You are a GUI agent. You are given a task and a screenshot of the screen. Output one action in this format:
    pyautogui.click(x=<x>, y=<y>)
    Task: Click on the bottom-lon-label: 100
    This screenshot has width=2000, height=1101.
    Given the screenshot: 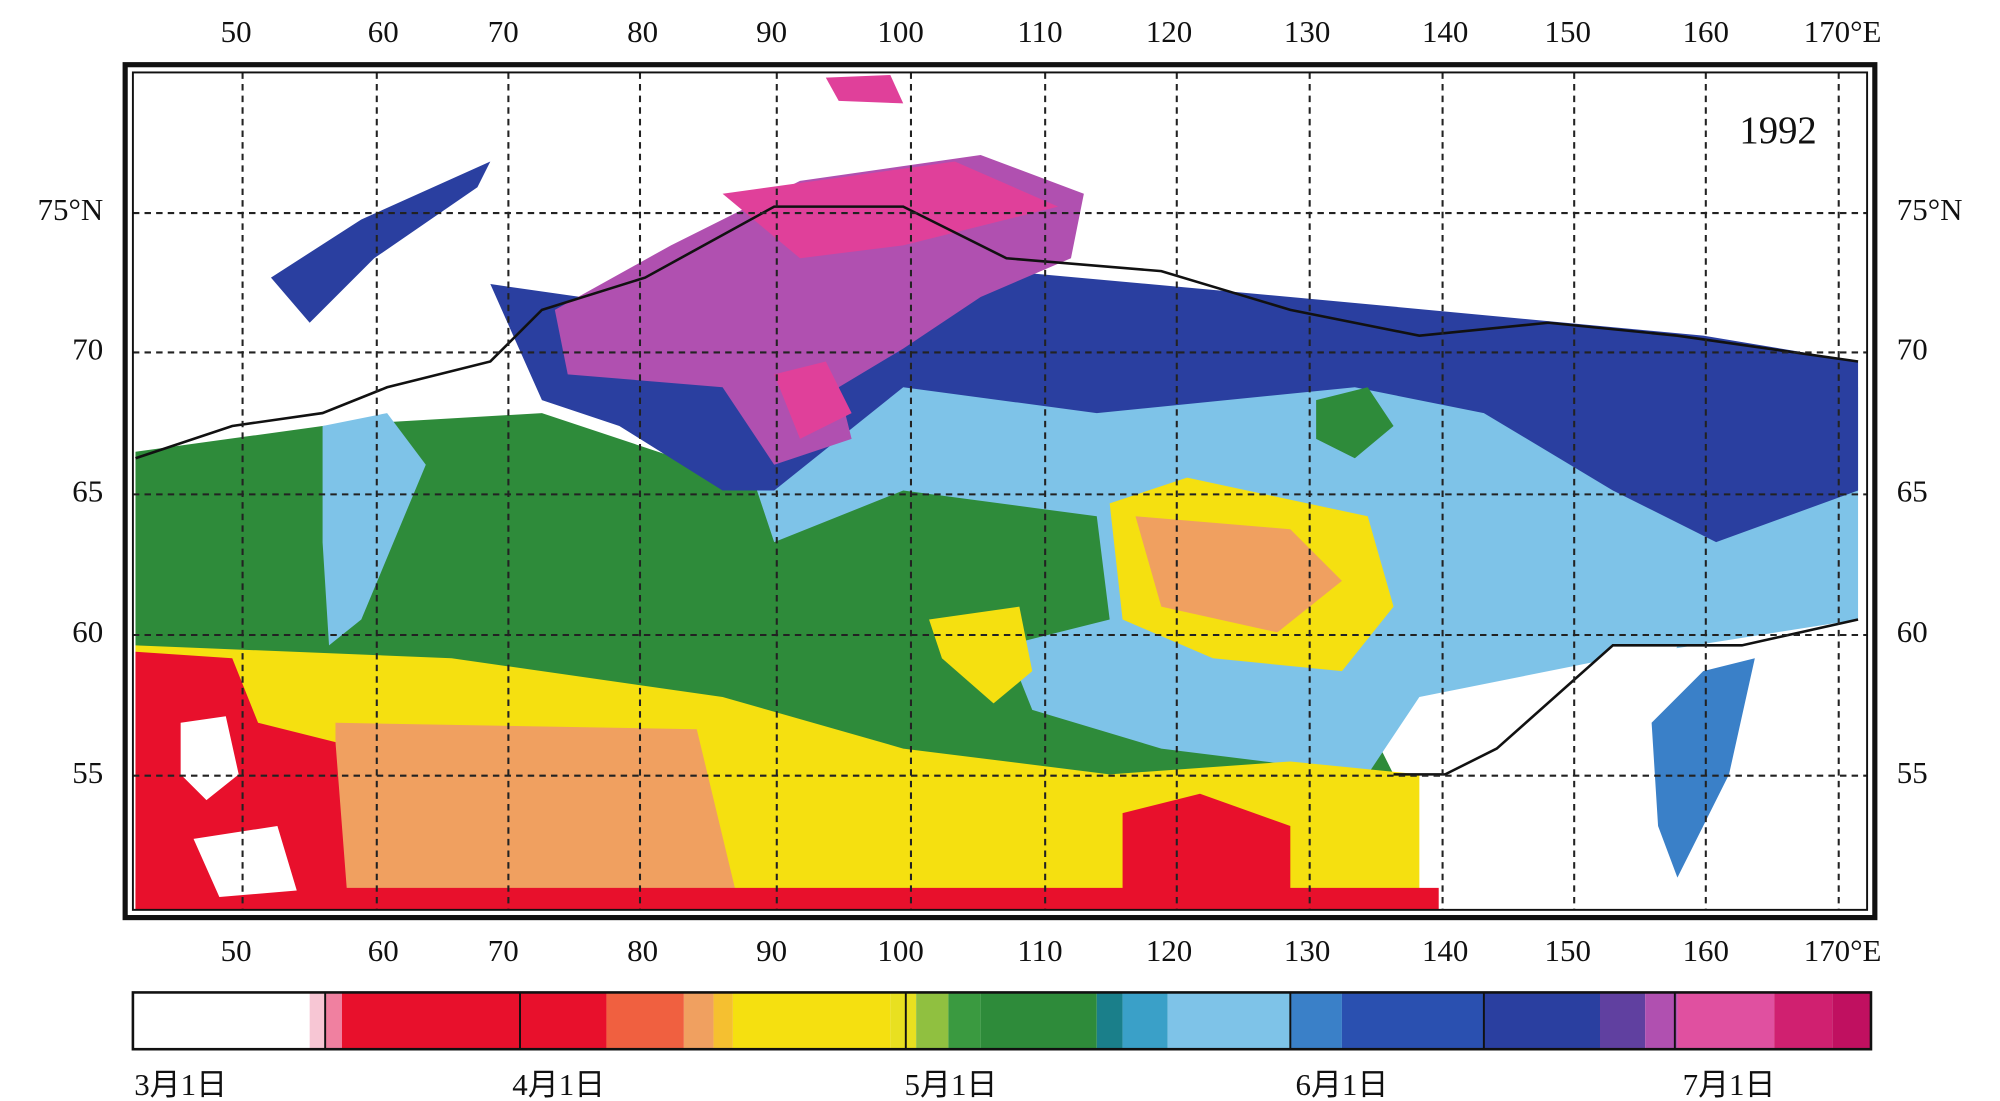 What is the action you would take?
    pyautogui.click(x=900, y=950)
    